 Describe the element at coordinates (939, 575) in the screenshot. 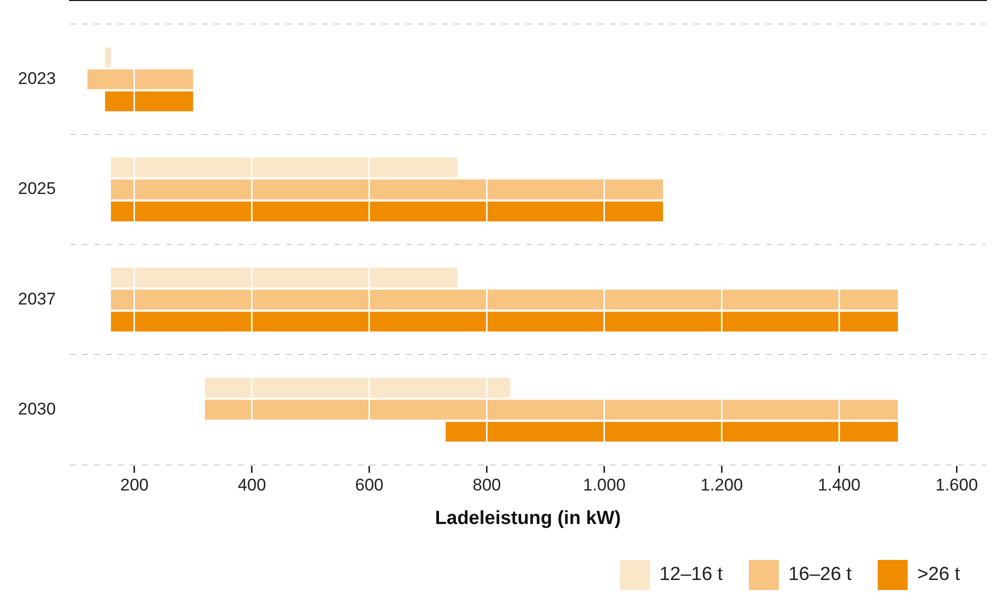

I see `legend-label: >26 t` at that location.